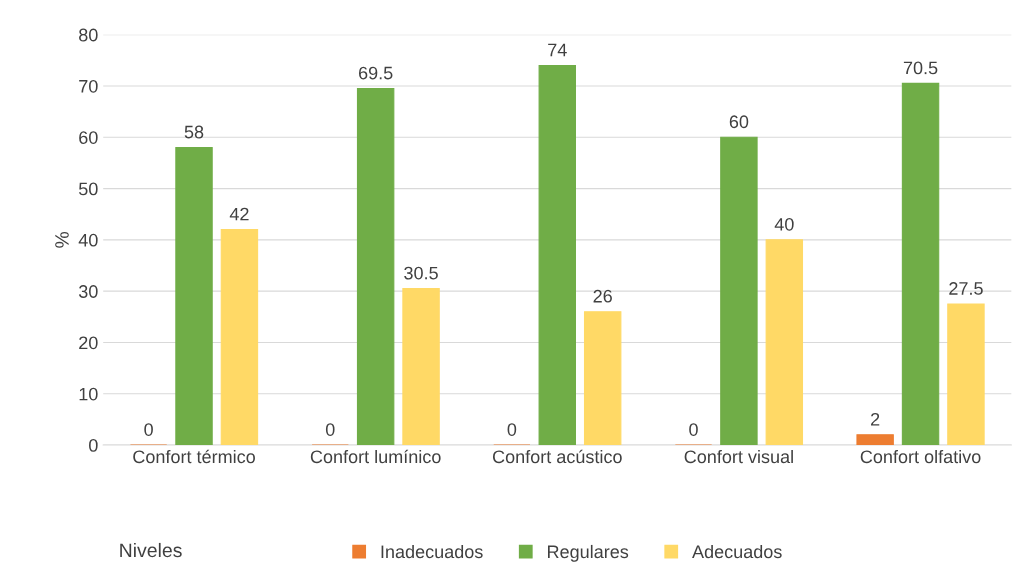 The height and width of the screenshot is (578, 1032). What do you see at coordinates (62, 239) in the screenshot?
I see `y-axis-title: %` at bounding box center [62, 239].